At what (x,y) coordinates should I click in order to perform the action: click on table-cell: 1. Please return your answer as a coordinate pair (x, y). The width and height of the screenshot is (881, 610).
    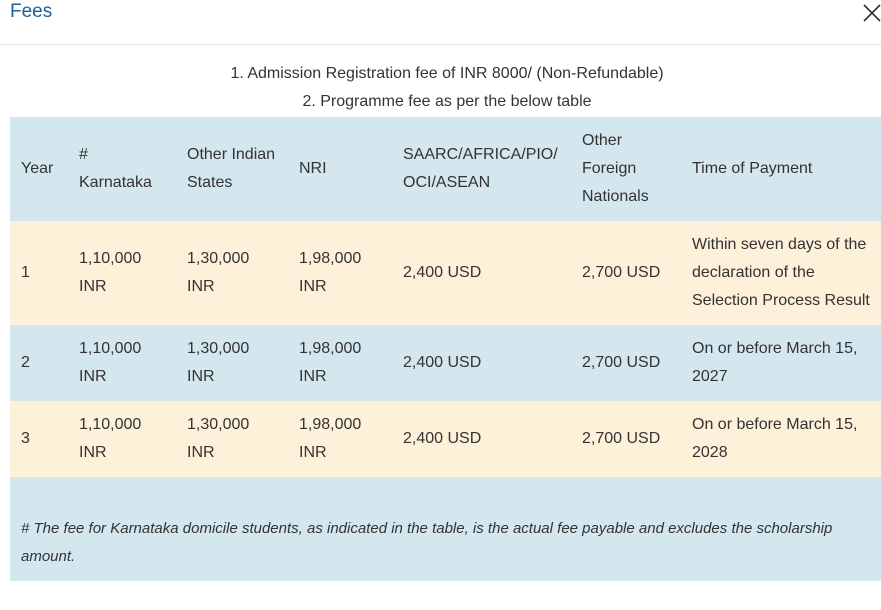
    Looking at the image, I should click on (25, 272).